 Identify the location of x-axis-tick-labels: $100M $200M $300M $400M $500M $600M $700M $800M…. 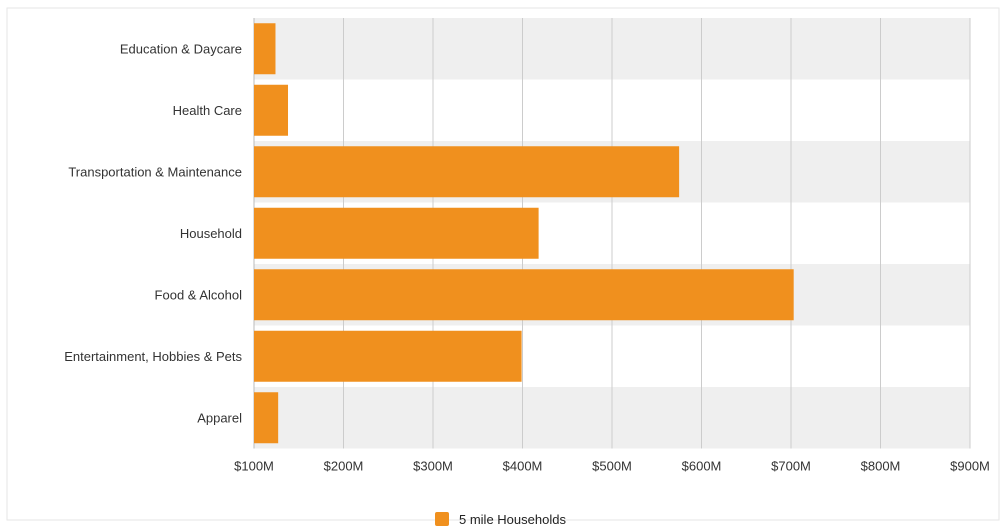
(612, 466).